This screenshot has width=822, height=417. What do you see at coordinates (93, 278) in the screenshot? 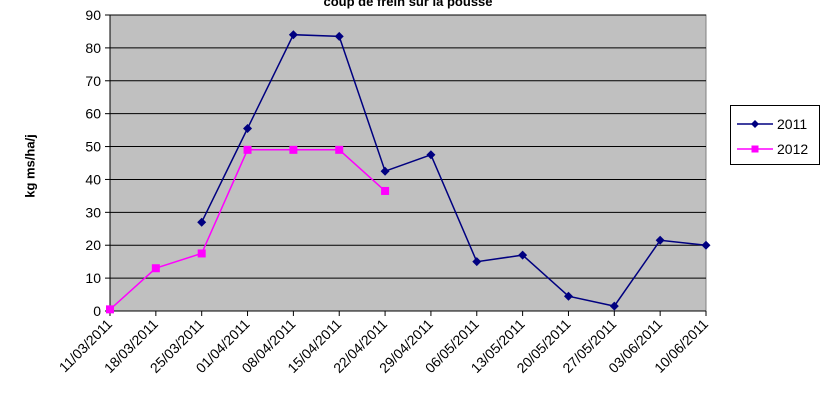
I see `y-tick-label: 10` at bounding box center [93, 278].